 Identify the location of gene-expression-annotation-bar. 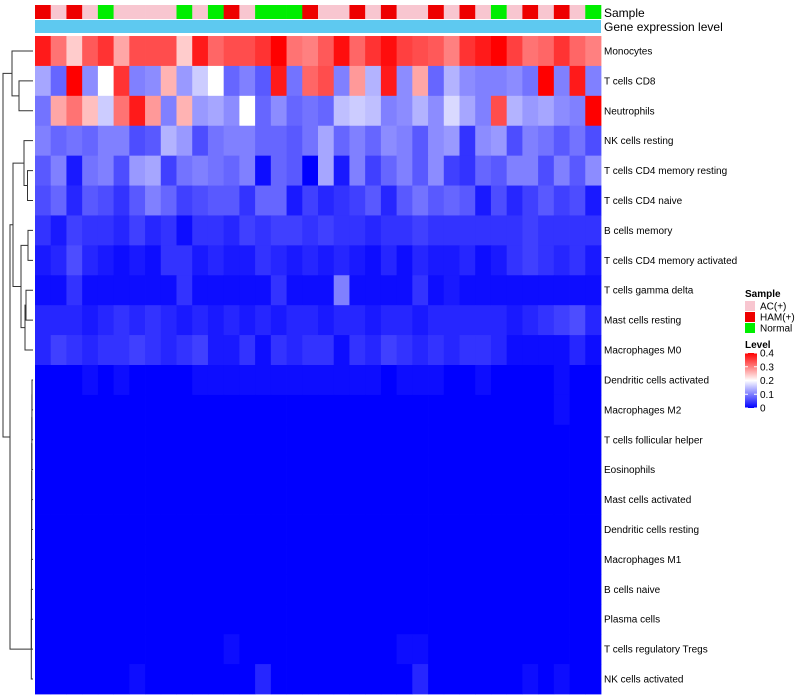
(318, 26).